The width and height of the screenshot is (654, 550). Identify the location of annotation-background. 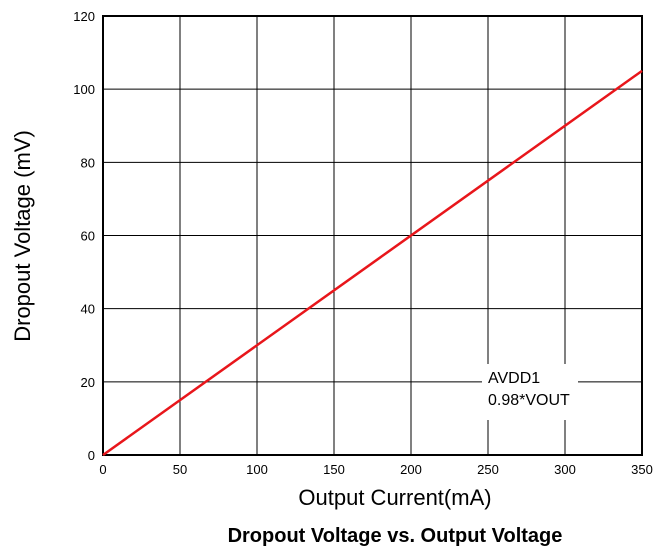
(530, 392).